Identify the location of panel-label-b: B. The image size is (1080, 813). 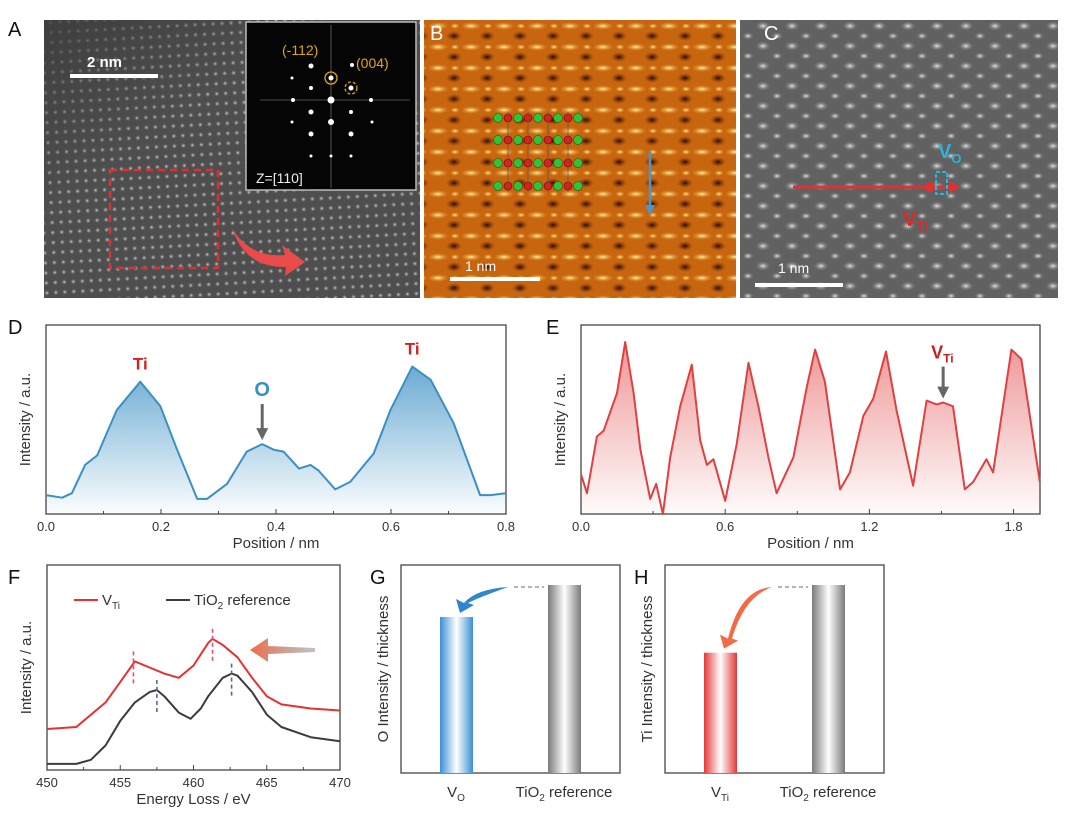
(436, 34).